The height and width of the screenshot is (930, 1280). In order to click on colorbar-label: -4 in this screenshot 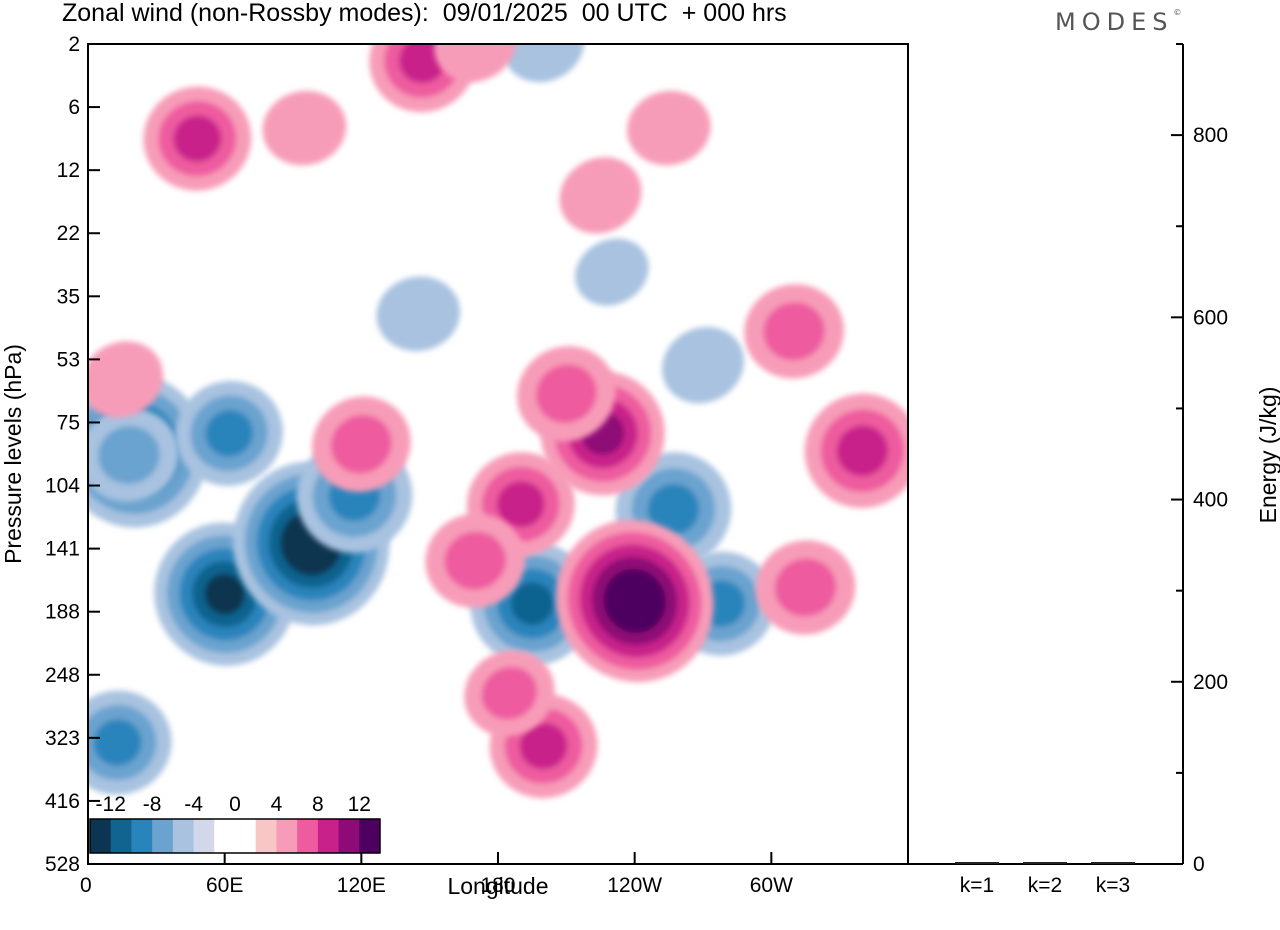, I will do `click(193, 804)`.